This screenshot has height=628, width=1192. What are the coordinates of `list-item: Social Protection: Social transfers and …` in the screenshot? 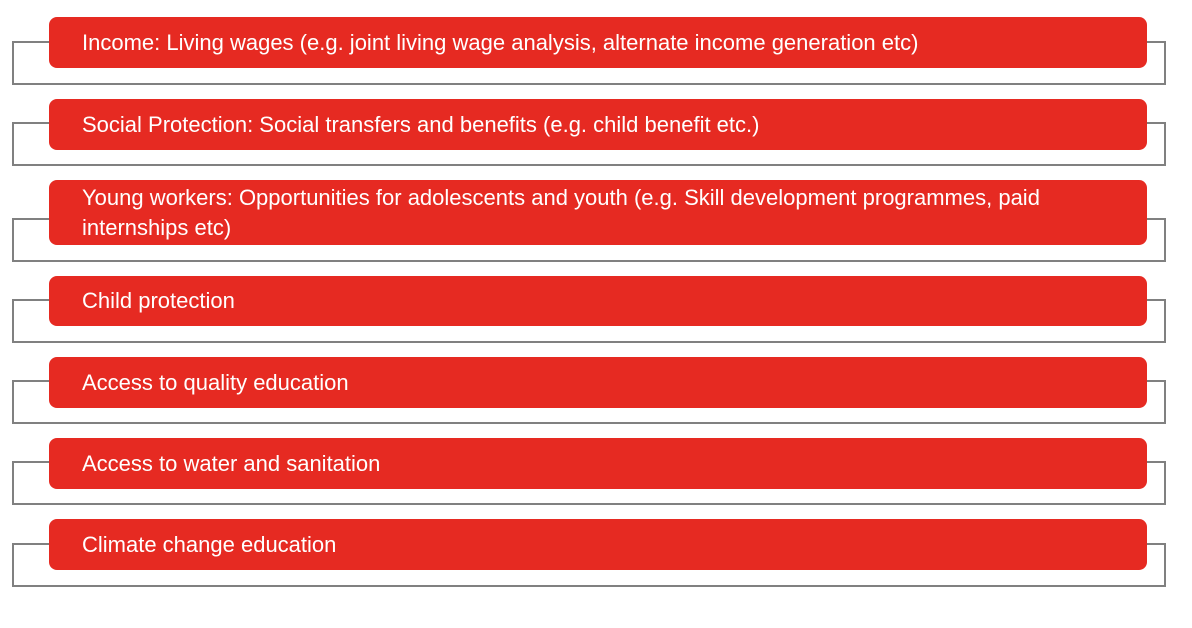 It's located at (598, 124).